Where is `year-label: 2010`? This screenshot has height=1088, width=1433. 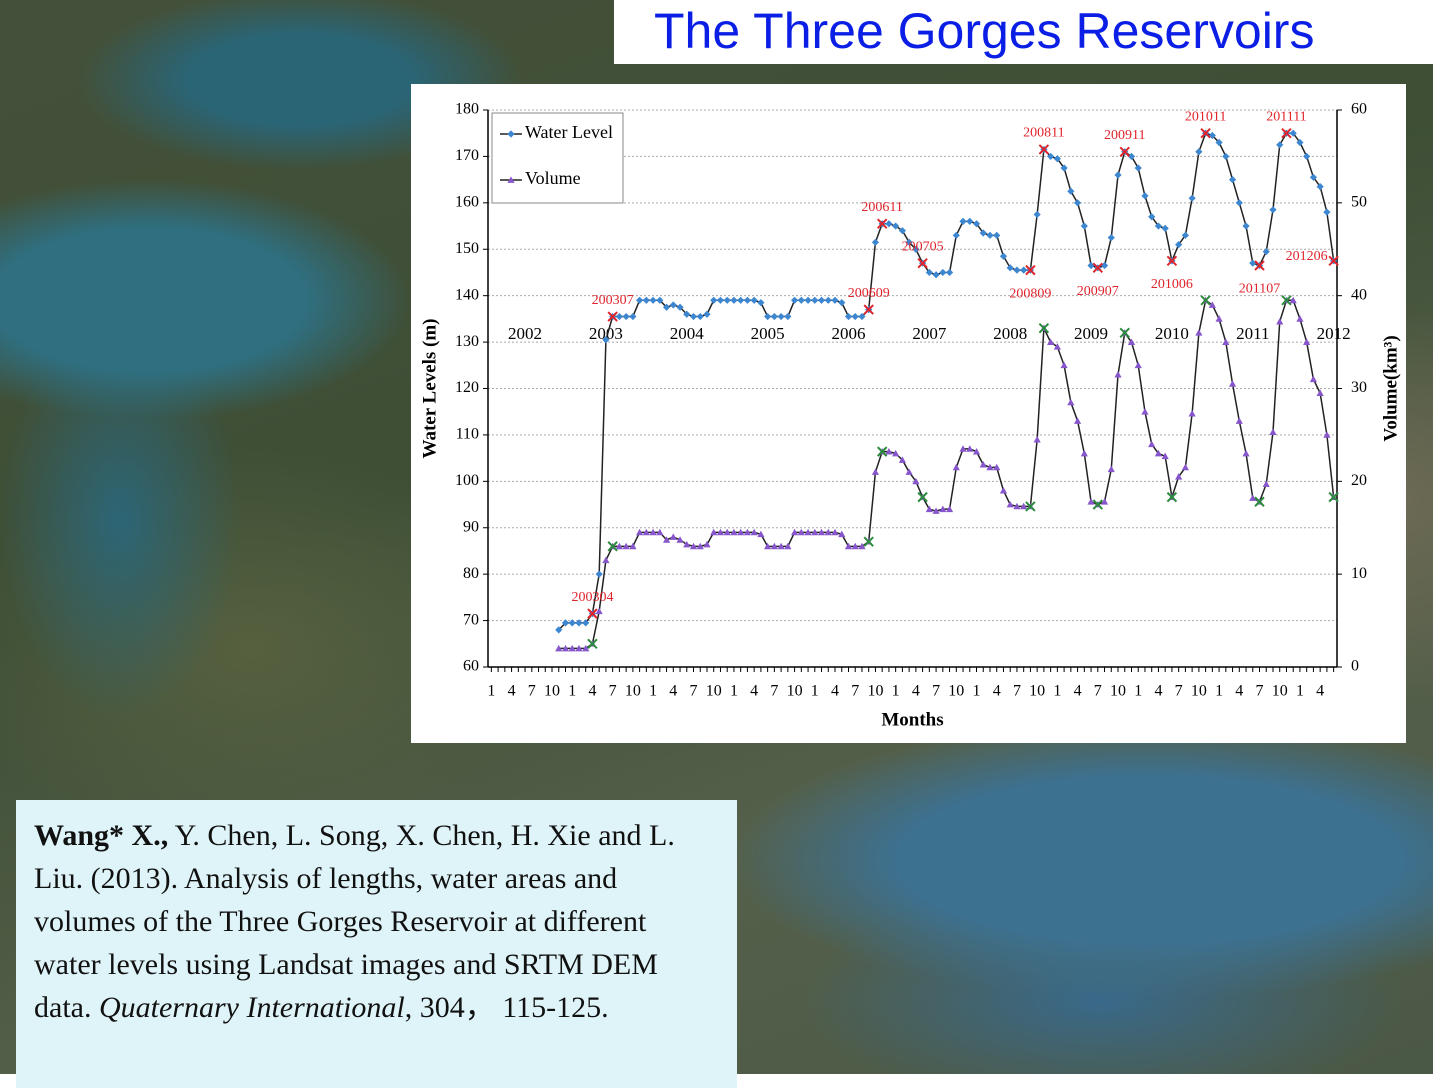
year-label: 2010 is located at coordinates (1172, 333).